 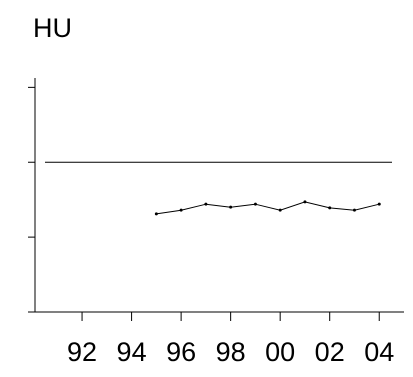 What do you see at coordinates (181, 352) in the screenshot?
I see `x-tick-label: 96` at bounding box center [181, 352].